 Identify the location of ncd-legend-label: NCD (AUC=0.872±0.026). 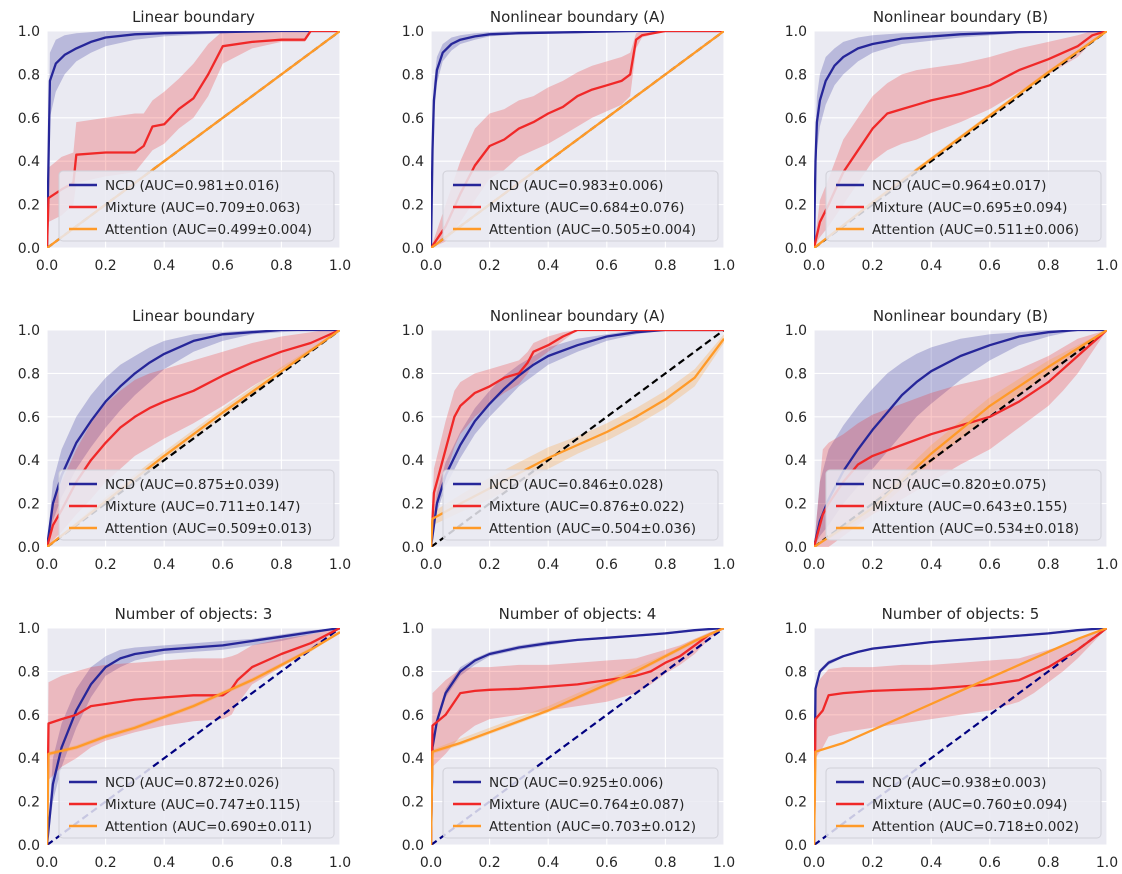
(192, 783).